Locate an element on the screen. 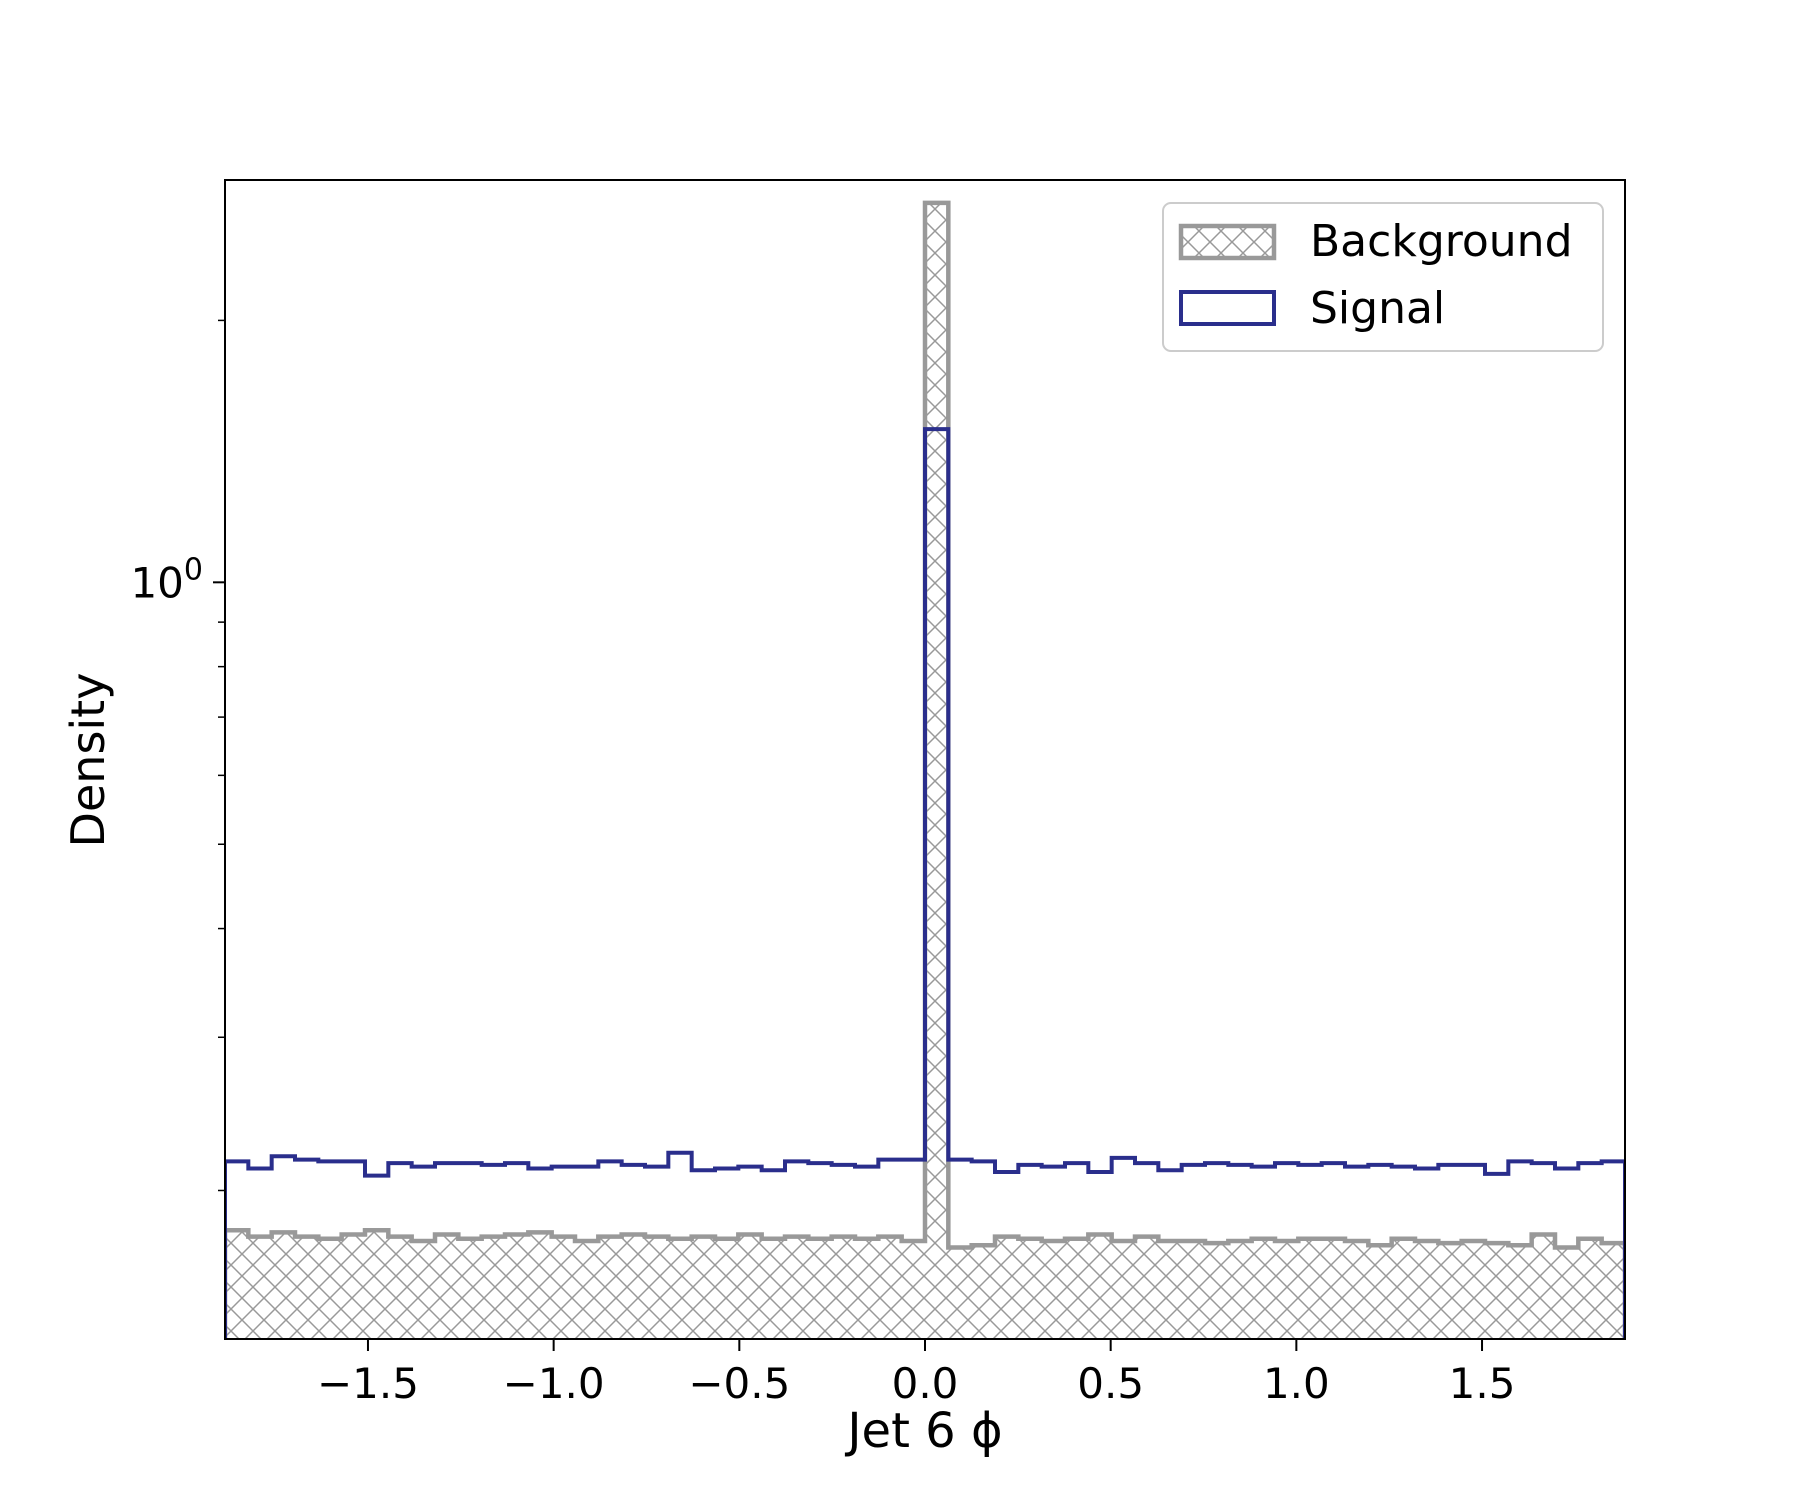 This screenshot has height=1500, width=1801. x-axis-ticks: −1.5 −1.0 −0.5 0.0 0.5 1.0 1.5 is located at coordinates (916, 1373).